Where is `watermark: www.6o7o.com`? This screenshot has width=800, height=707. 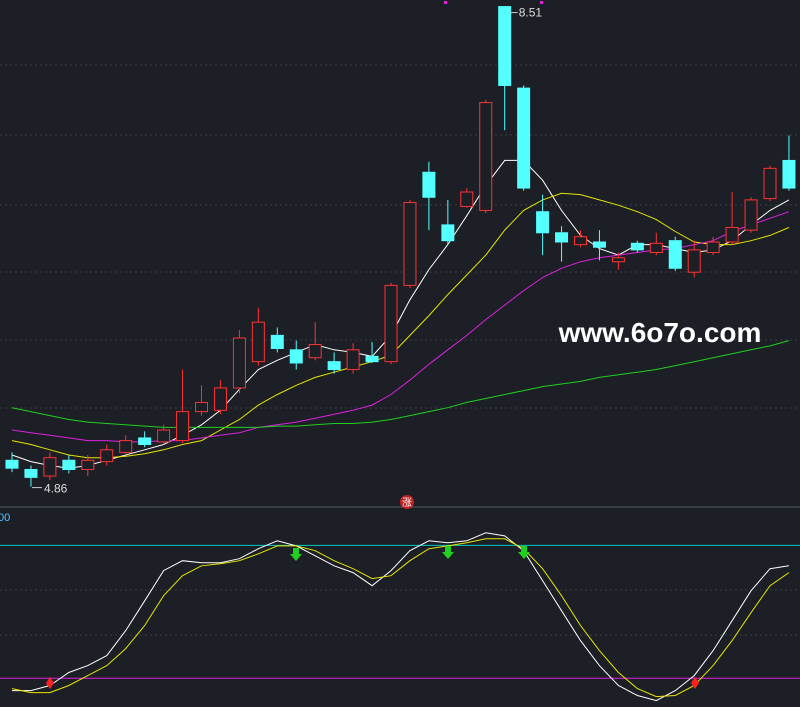 watermark: www.6o7o.com is located at coordinates (660, 332).